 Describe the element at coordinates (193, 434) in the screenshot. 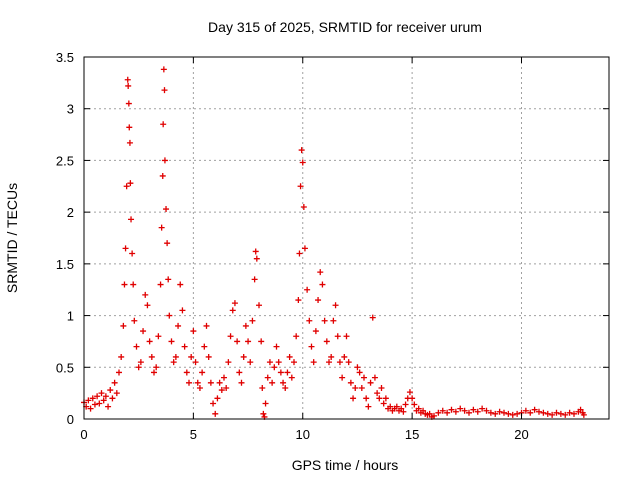

I see `x-tick-label: 5` at that location.